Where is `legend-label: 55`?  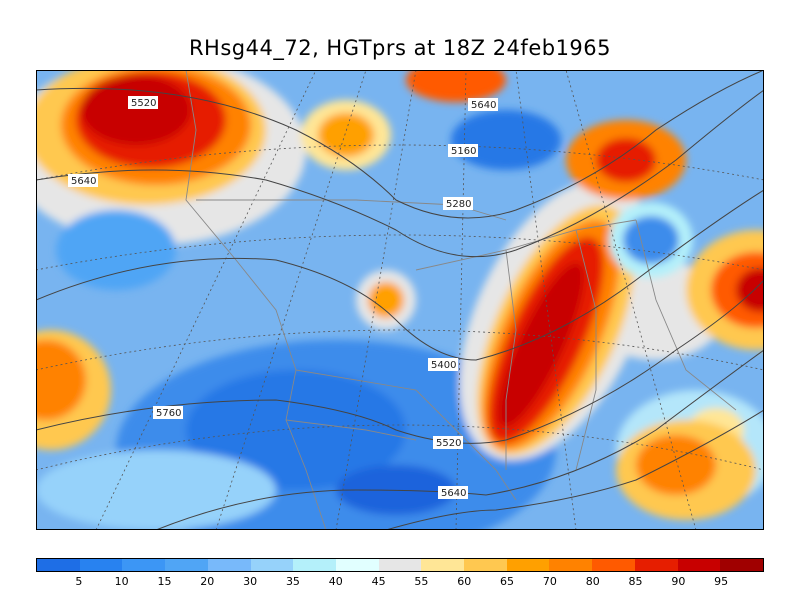
legend-label: 55 is located at coordinates (421, 581).